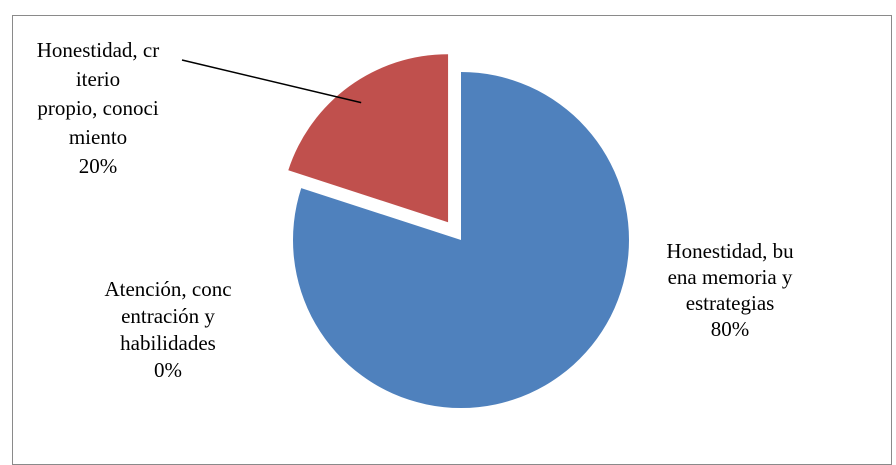 The width and height of the screenshot is (896, 465). I want to click on slice-label-line: Honestidad, cr, so click(98, 50).